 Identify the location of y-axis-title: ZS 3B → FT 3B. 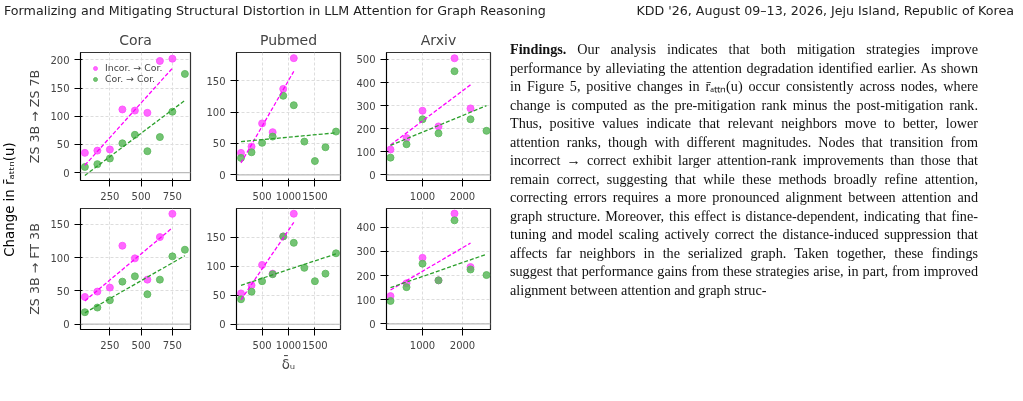
(35, 269).